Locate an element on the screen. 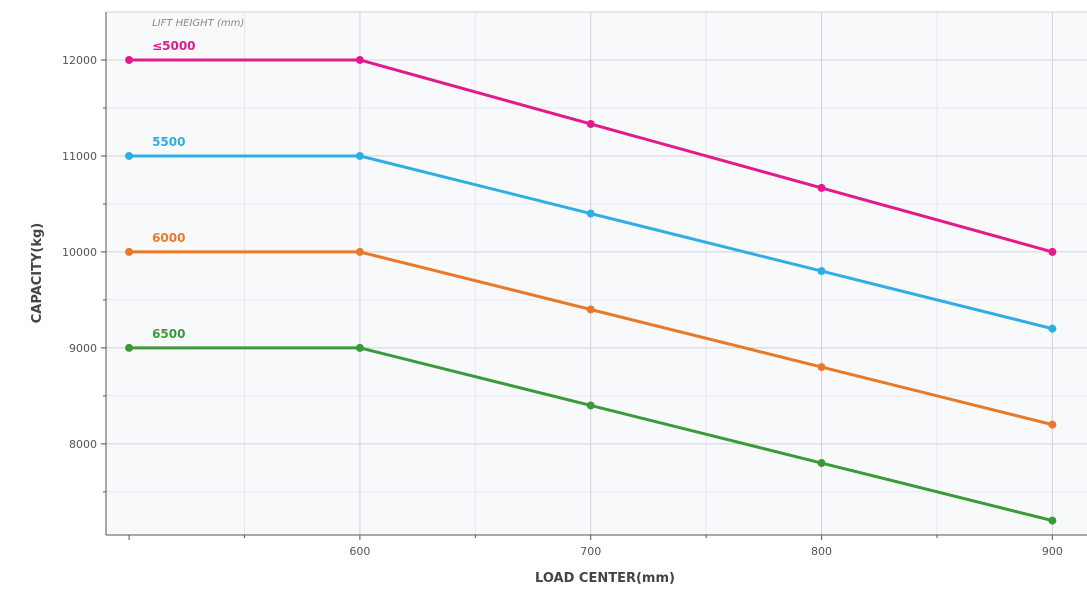 The width and height of the screenshot is (1087, 590). legend-title: LIFT HEIGHT (mm) is located at coordinates (198, 23).